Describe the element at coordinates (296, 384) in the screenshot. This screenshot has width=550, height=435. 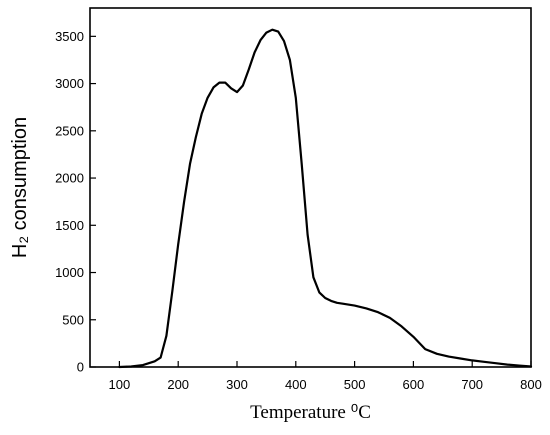
I see `x-tick-label: 400` at that location.